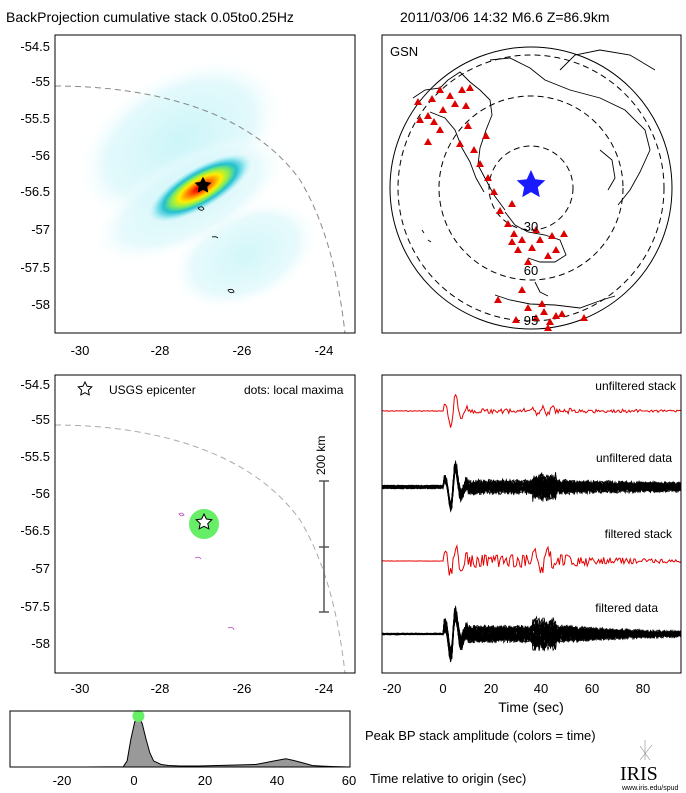 This screenshot has height=793, width=686. I want to click on amplitude-ylabel: Peak BP stack amplitude (colors = time), so click(480, 735).